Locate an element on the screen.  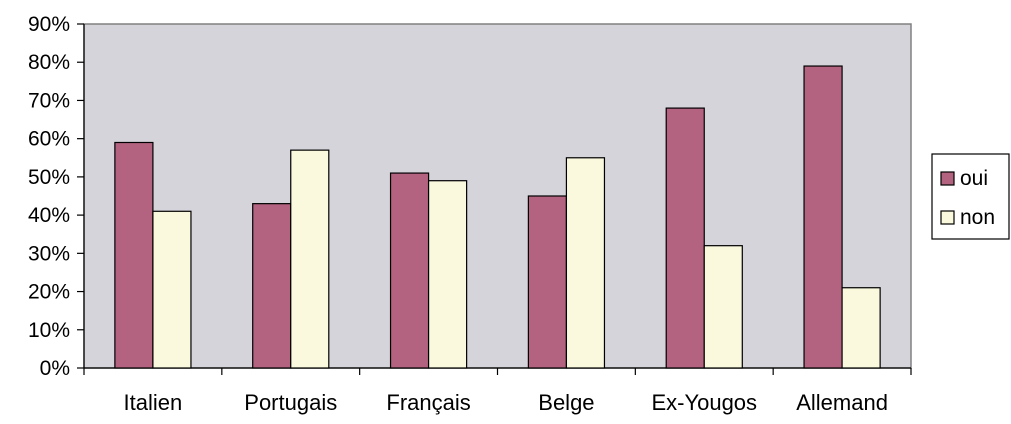
y-tick-label: 60% is located at coordinates (49, 139).